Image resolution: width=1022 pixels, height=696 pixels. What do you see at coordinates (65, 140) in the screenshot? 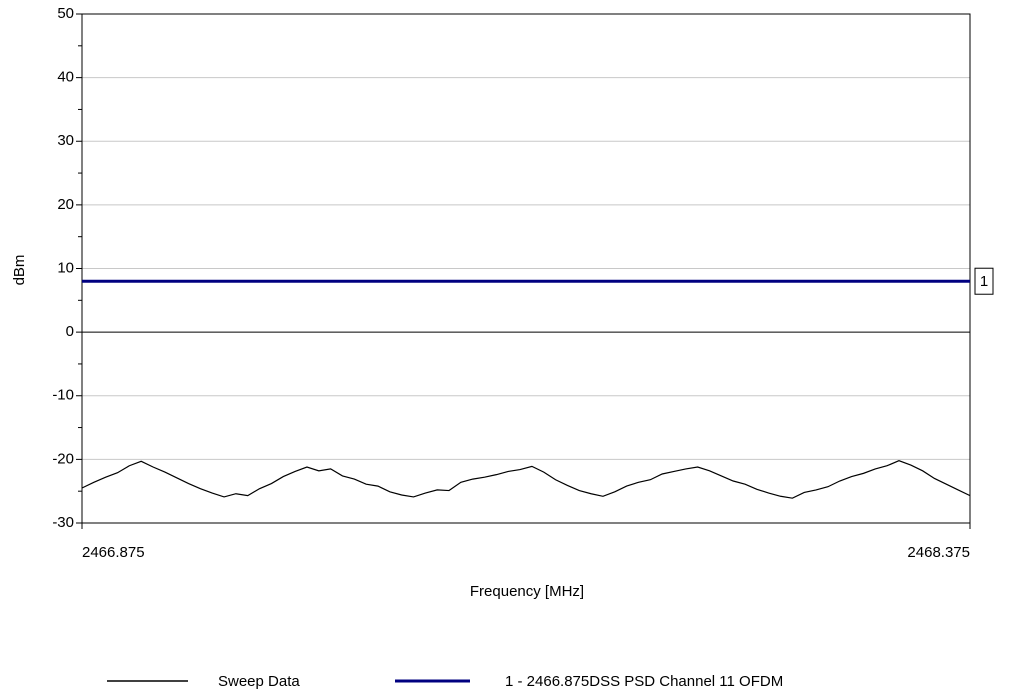
I see `y-tick-label: 30` at bounding box center [65, 140].